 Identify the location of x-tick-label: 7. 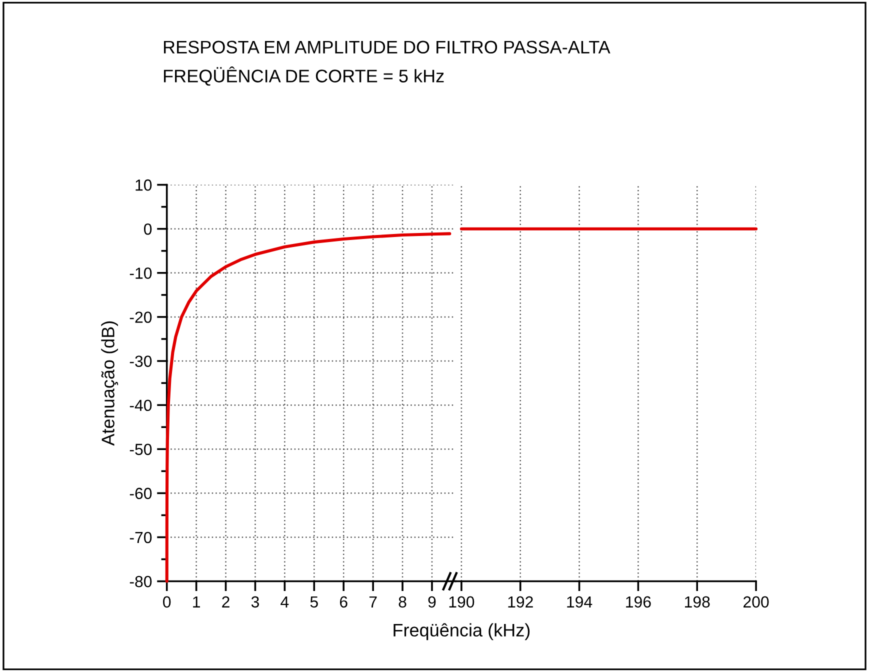
(373, 602).